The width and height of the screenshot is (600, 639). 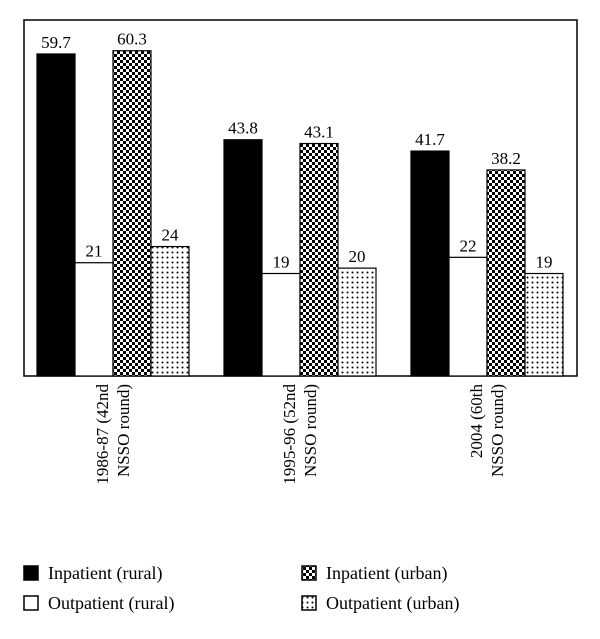 I want to click on category-label-line: 2004 (60th, so click(x=476, y=421).